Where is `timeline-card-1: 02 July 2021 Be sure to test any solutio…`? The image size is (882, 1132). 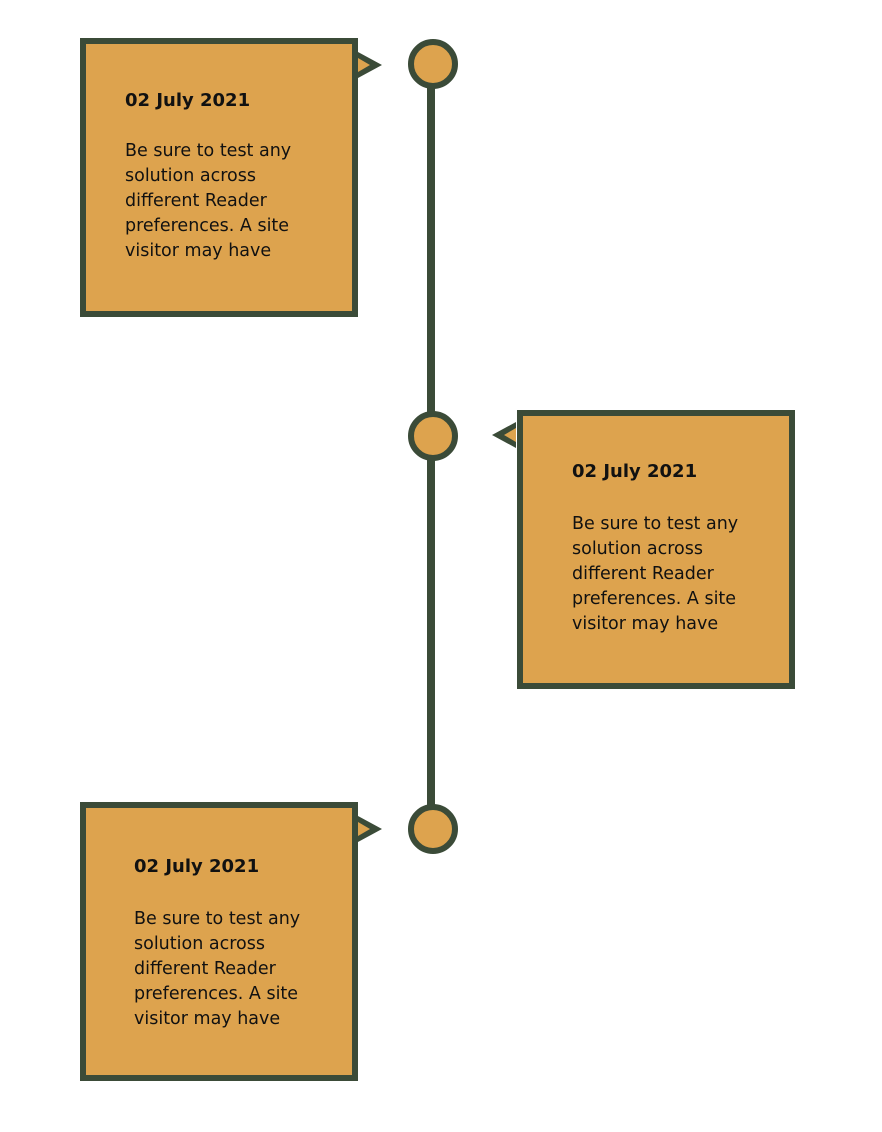 timeline-card-1: 02 July 2021 Be sure to test any solutio… is located at coordinates (219, 177).